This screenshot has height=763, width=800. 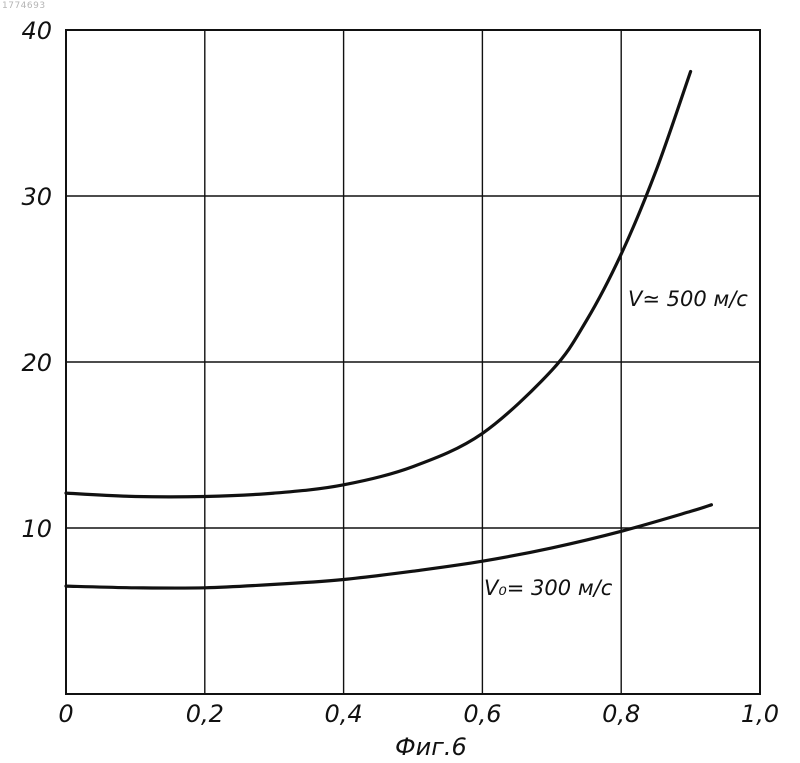 I want to click on x-tick-label: 0,6, so click(x=482, y=714).